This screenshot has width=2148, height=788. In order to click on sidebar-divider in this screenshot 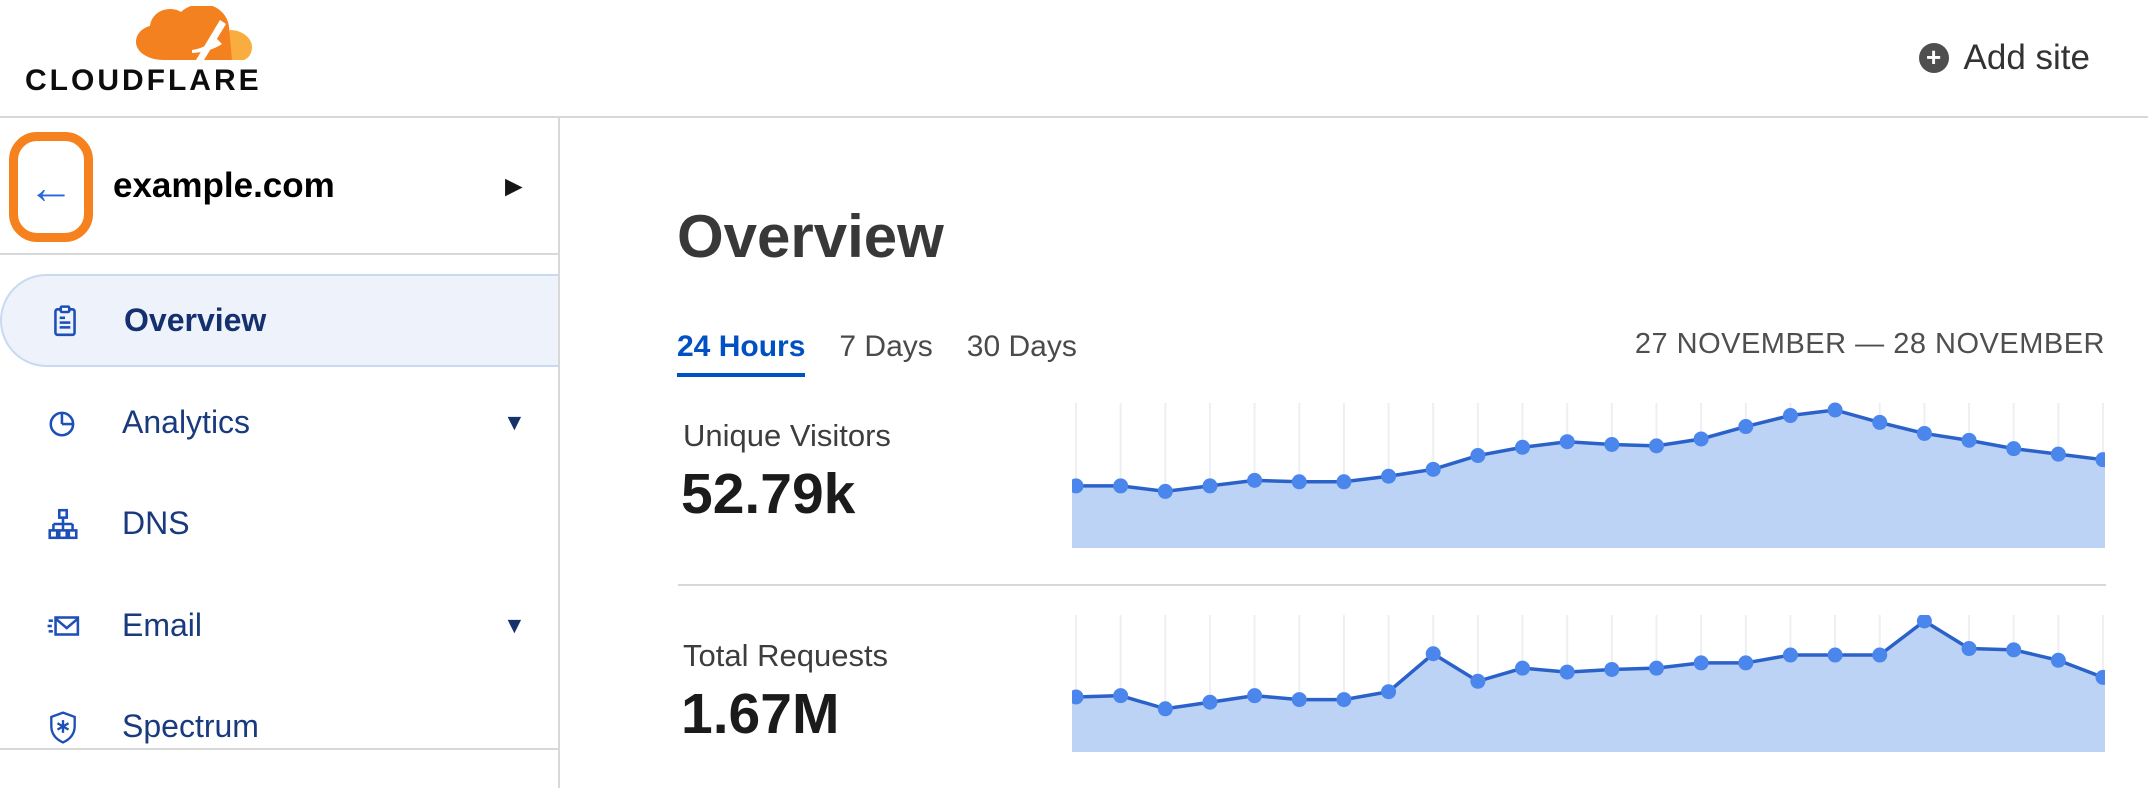, I will do `click(279, 749)`.